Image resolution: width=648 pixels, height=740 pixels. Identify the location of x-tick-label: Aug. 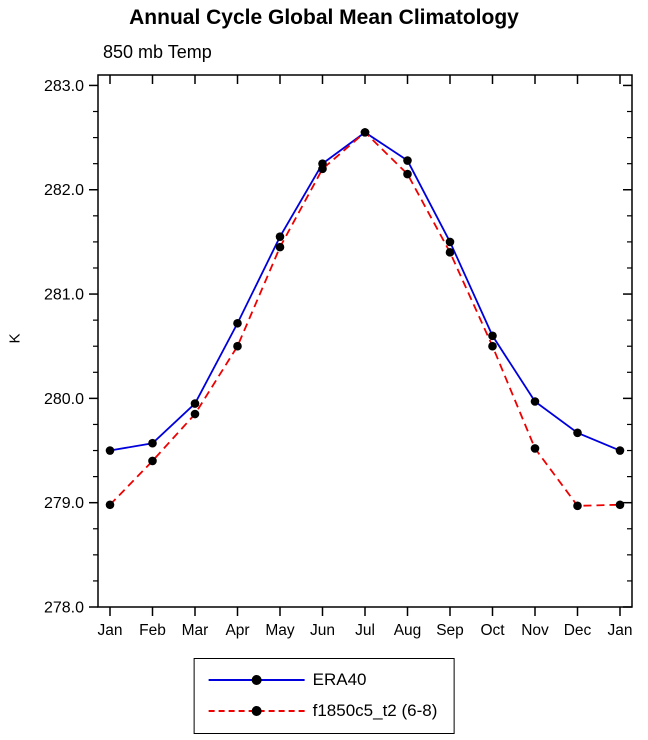
(408, 630).